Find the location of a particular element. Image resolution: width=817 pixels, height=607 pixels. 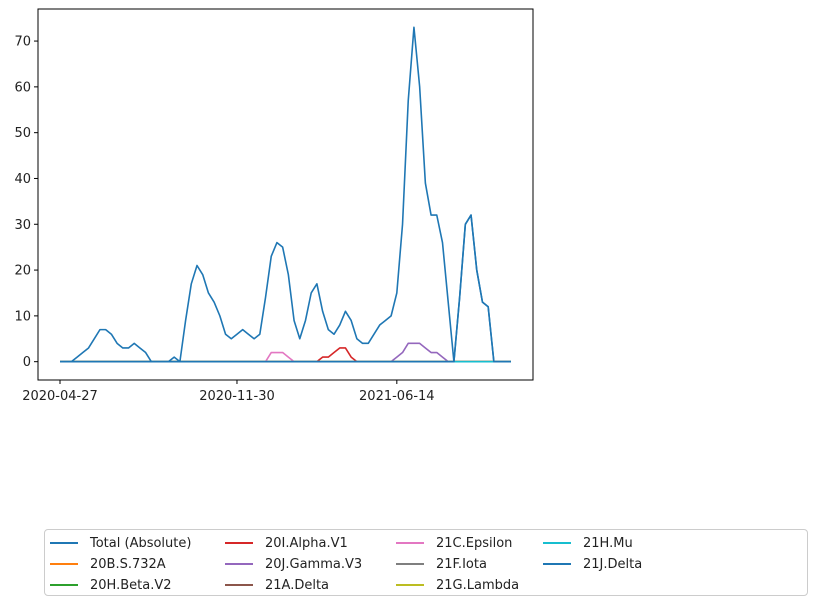

legend-entry: 21G.Lambda is located at coordinates (457, 585).